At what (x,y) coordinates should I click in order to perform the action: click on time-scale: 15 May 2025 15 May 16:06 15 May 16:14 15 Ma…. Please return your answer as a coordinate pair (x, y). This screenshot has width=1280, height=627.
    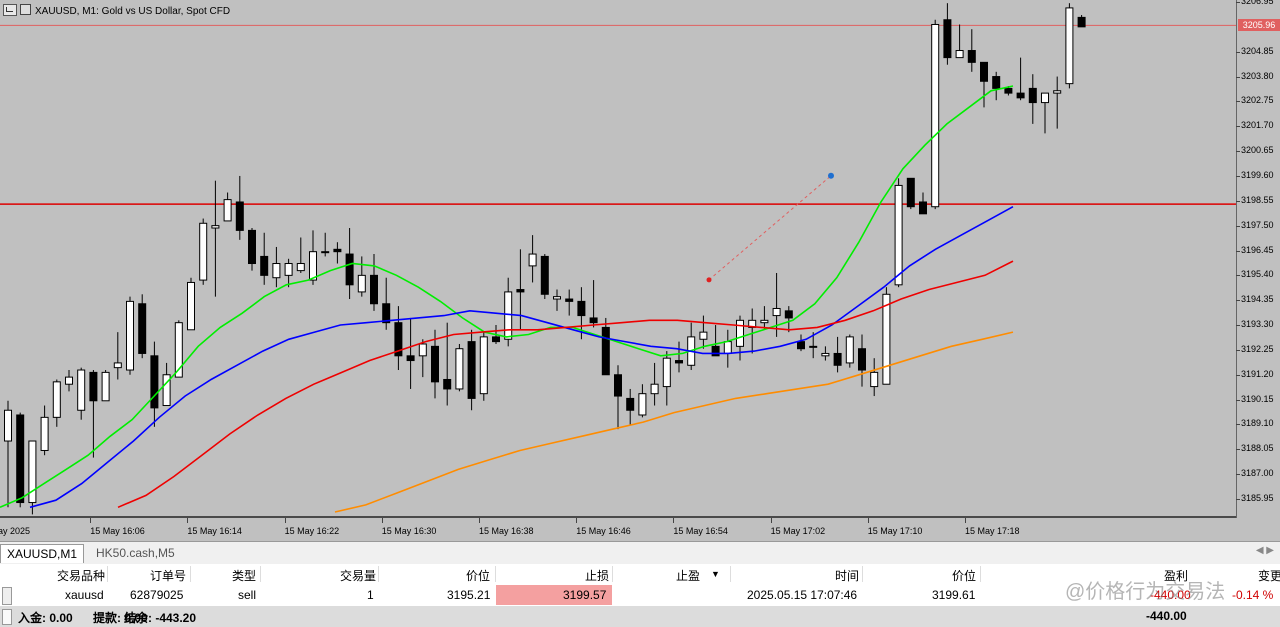
    Looking at the image, I should click on (618, 529).